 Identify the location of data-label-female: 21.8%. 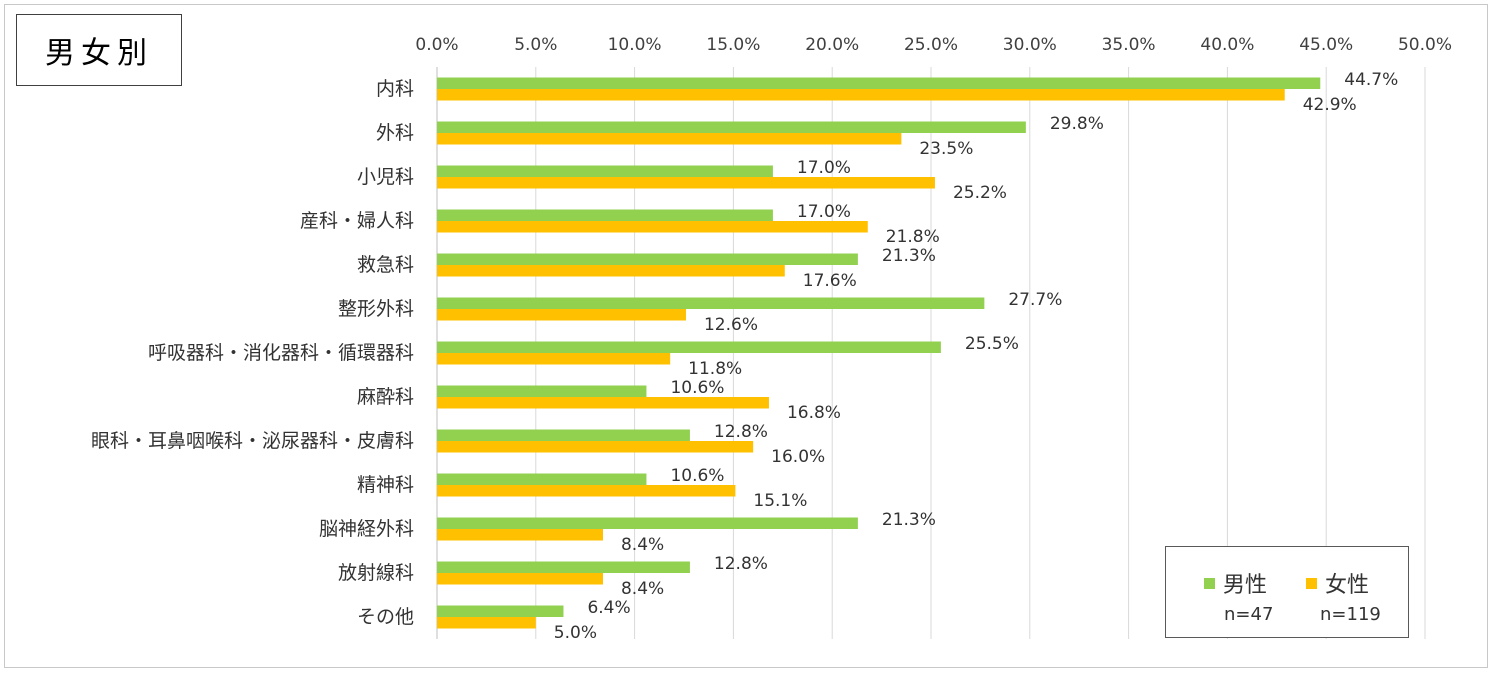
(913, 237).